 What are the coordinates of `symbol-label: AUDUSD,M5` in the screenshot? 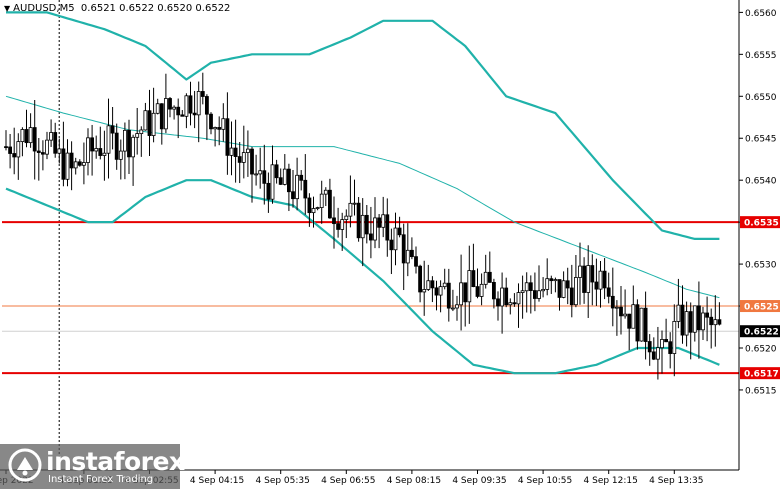 It's located at (44, 8).